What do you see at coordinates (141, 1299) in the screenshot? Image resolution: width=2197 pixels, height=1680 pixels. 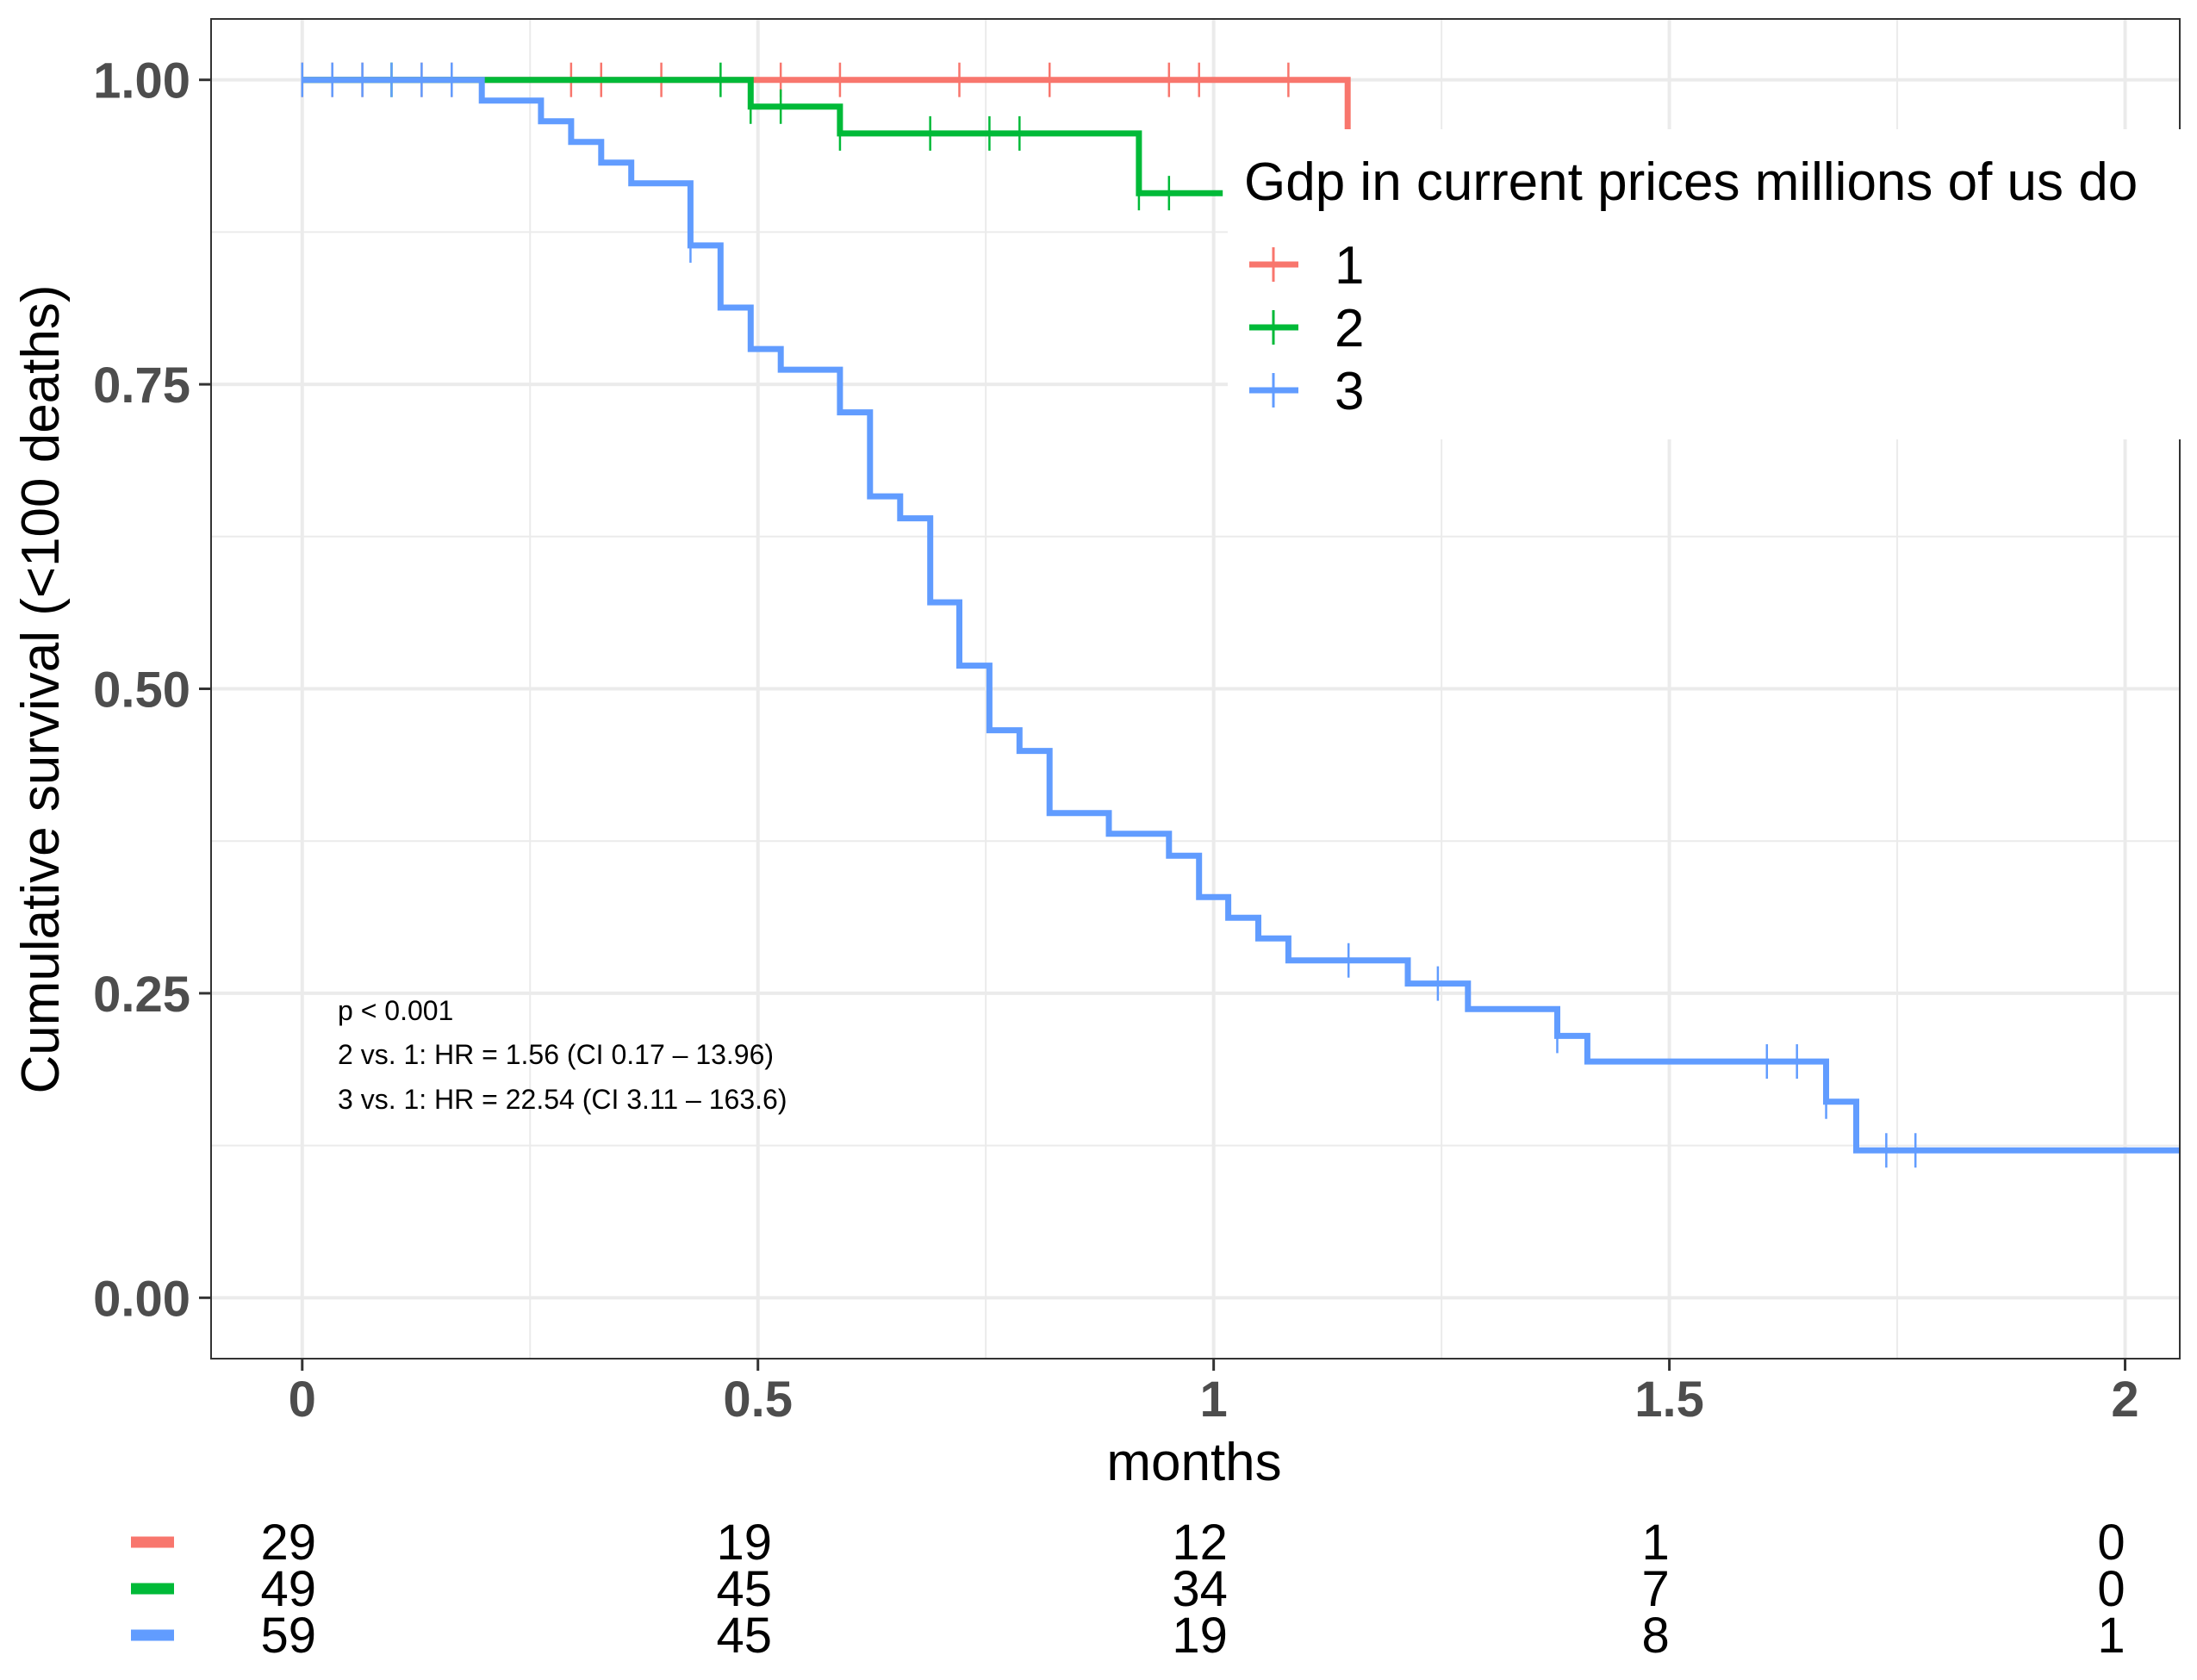 I see `y-tick-label: 0.00` at bounding box center [141, 1299].